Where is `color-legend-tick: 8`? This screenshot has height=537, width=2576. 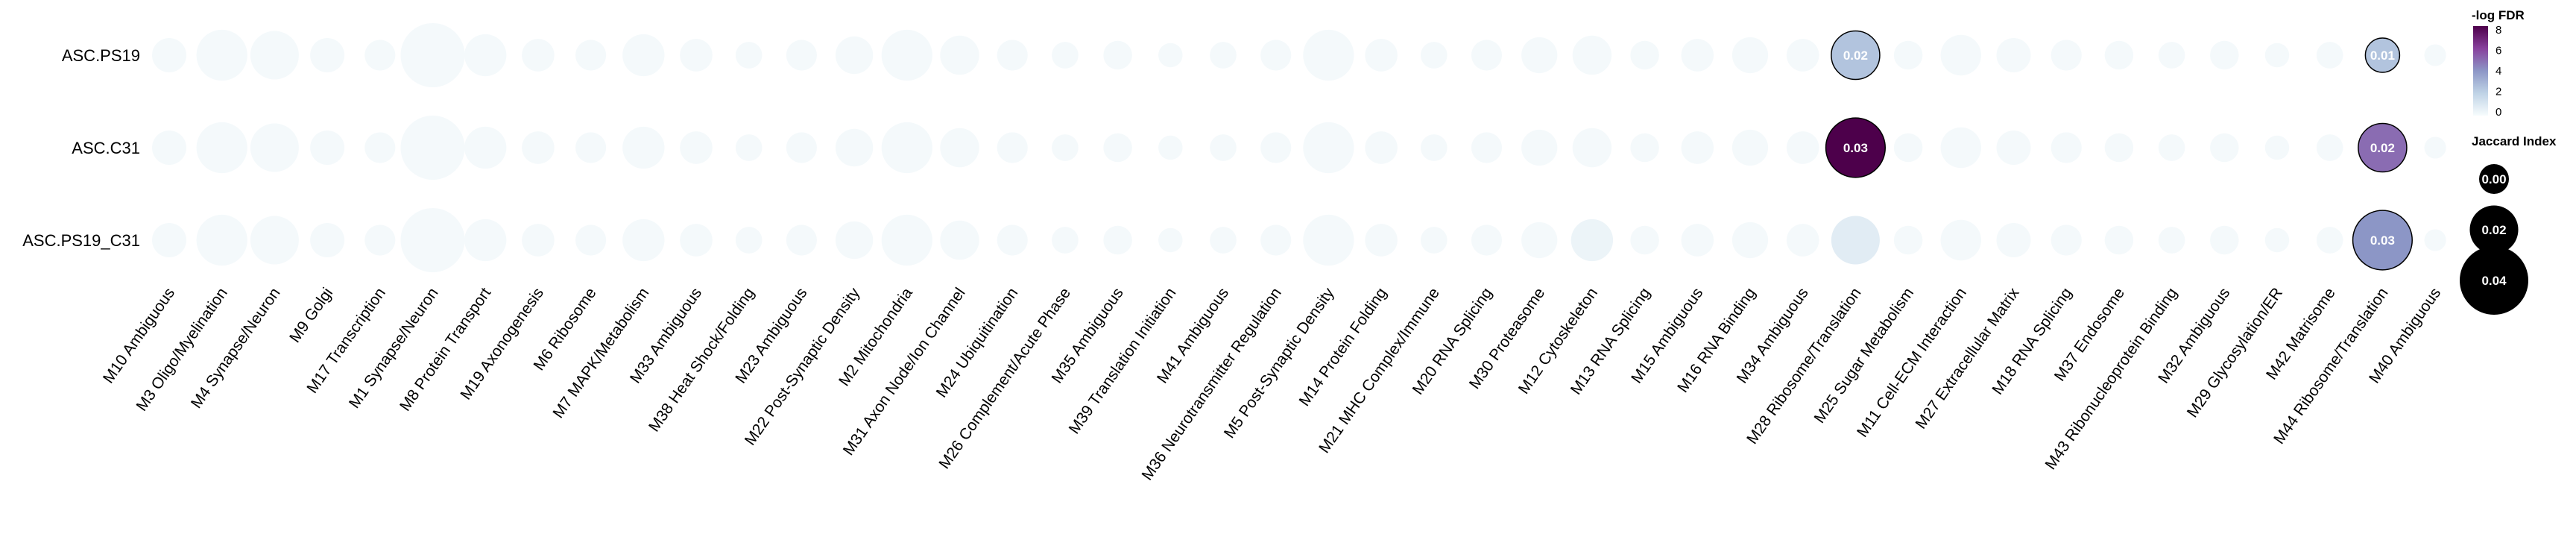
color-legend-tick: 8 is located at coordinates (2498, 30).